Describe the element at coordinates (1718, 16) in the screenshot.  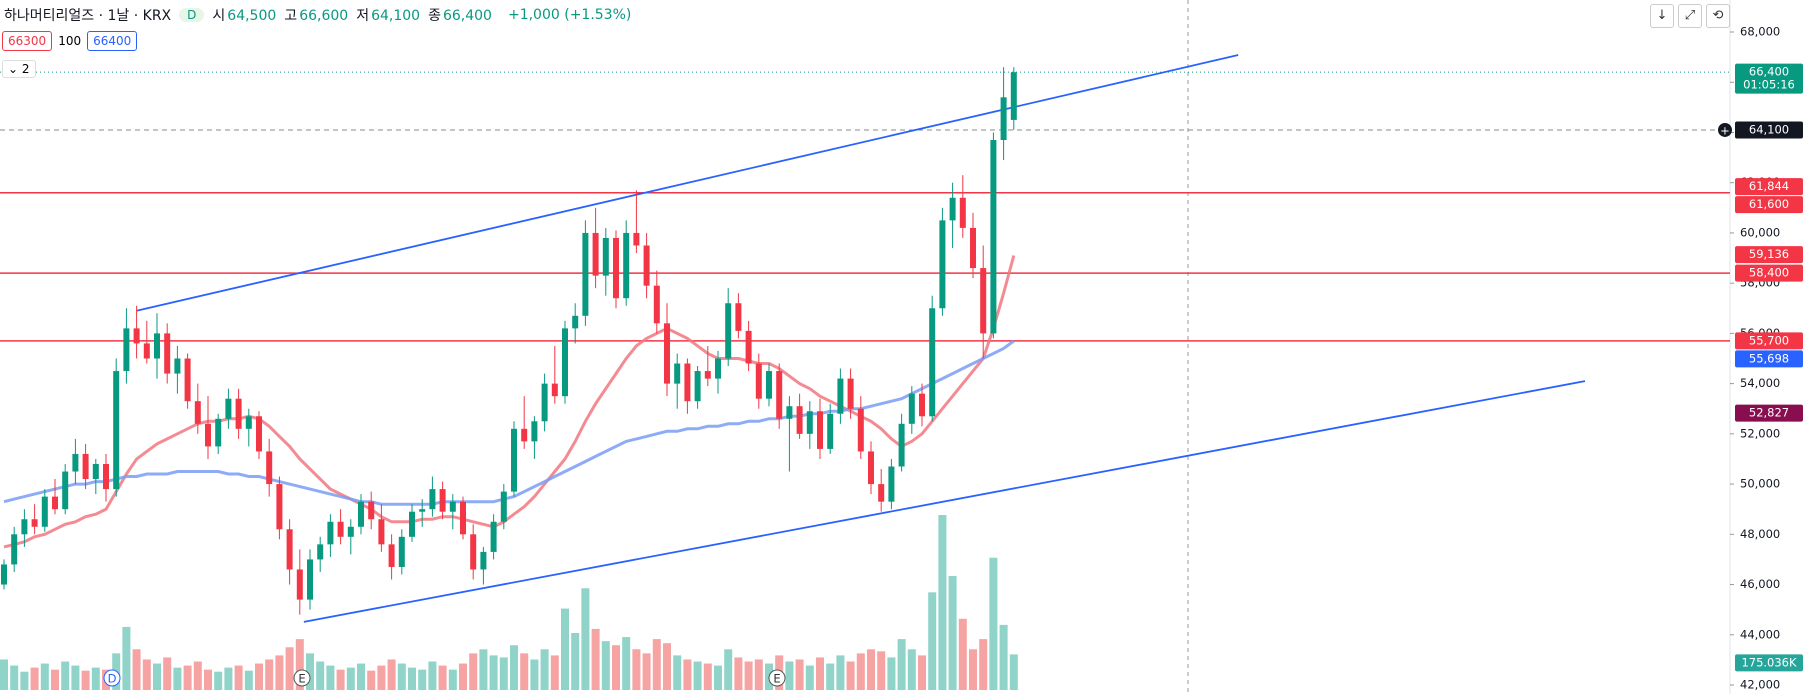
I see `button: ⟲` at that location.